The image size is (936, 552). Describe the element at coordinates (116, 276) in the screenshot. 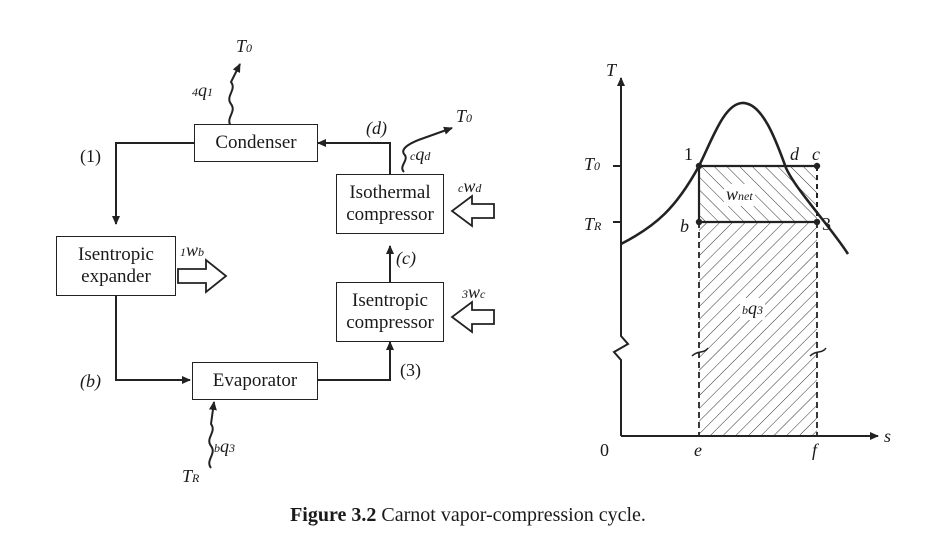

I see `isentropic-expander-label-2: expander` at that location.